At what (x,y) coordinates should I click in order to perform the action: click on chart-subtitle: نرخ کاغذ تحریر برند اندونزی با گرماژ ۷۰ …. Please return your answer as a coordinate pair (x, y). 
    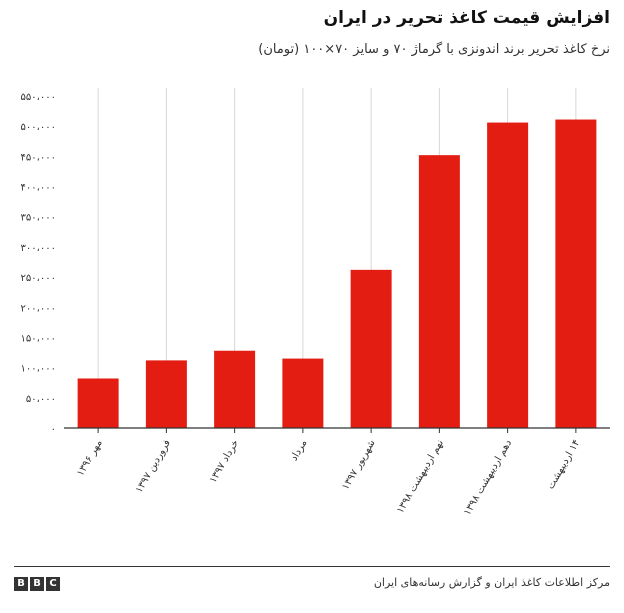
    Looking at the image, I should click on (434, 49).